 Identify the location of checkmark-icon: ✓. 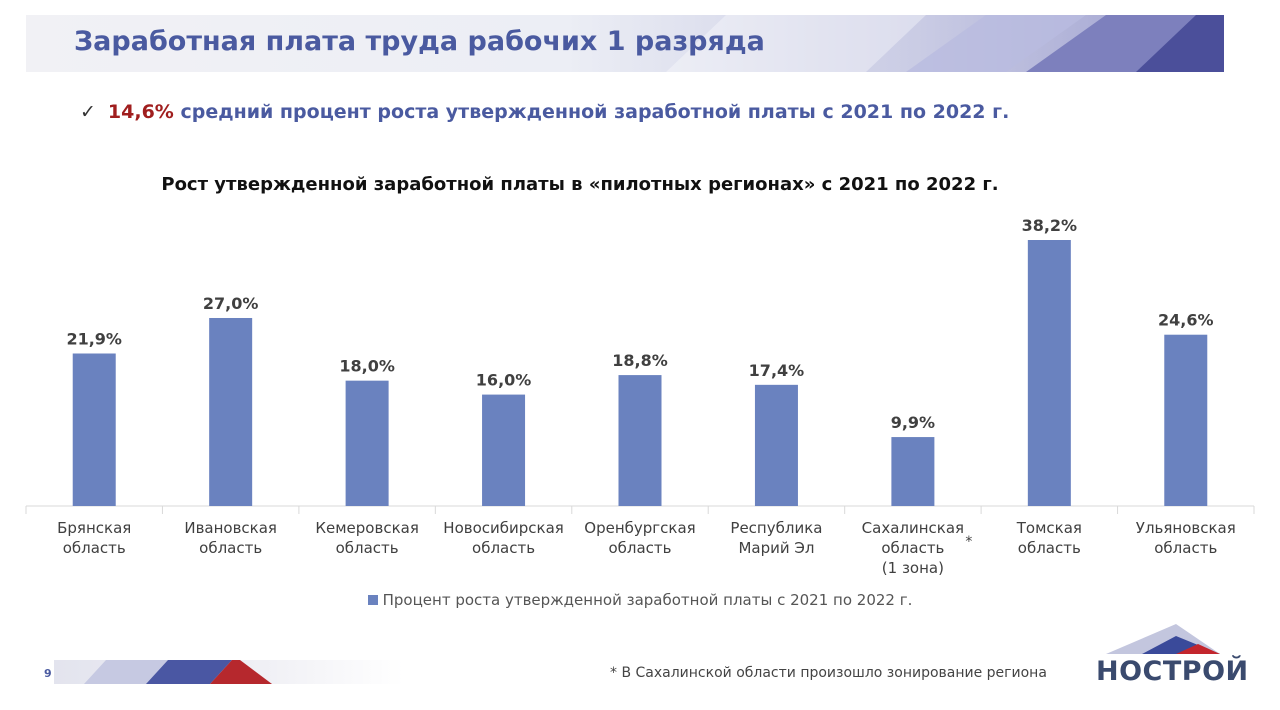
(88, 112).